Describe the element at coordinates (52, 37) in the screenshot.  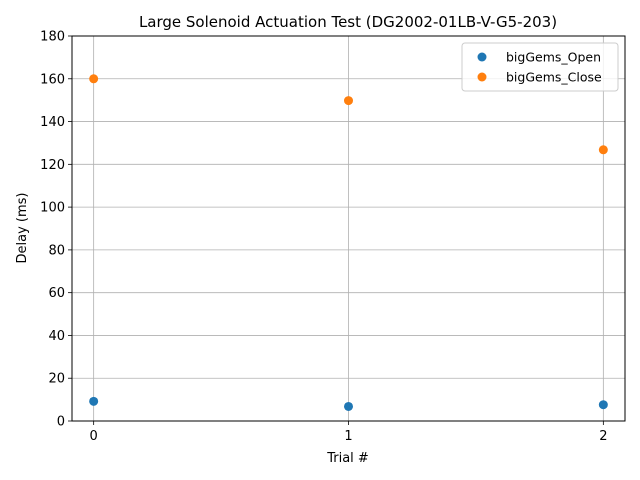
I see `y-tick-label: 180` at that location.